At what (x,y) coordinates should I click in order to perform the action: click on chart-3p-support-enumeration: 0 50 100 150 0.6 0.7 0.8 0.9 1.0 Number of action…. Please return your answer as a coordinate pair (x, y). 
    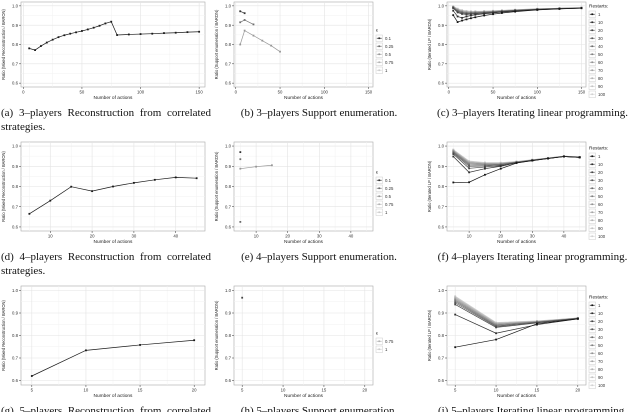
    Looking at the image, I should click on (304, 51).